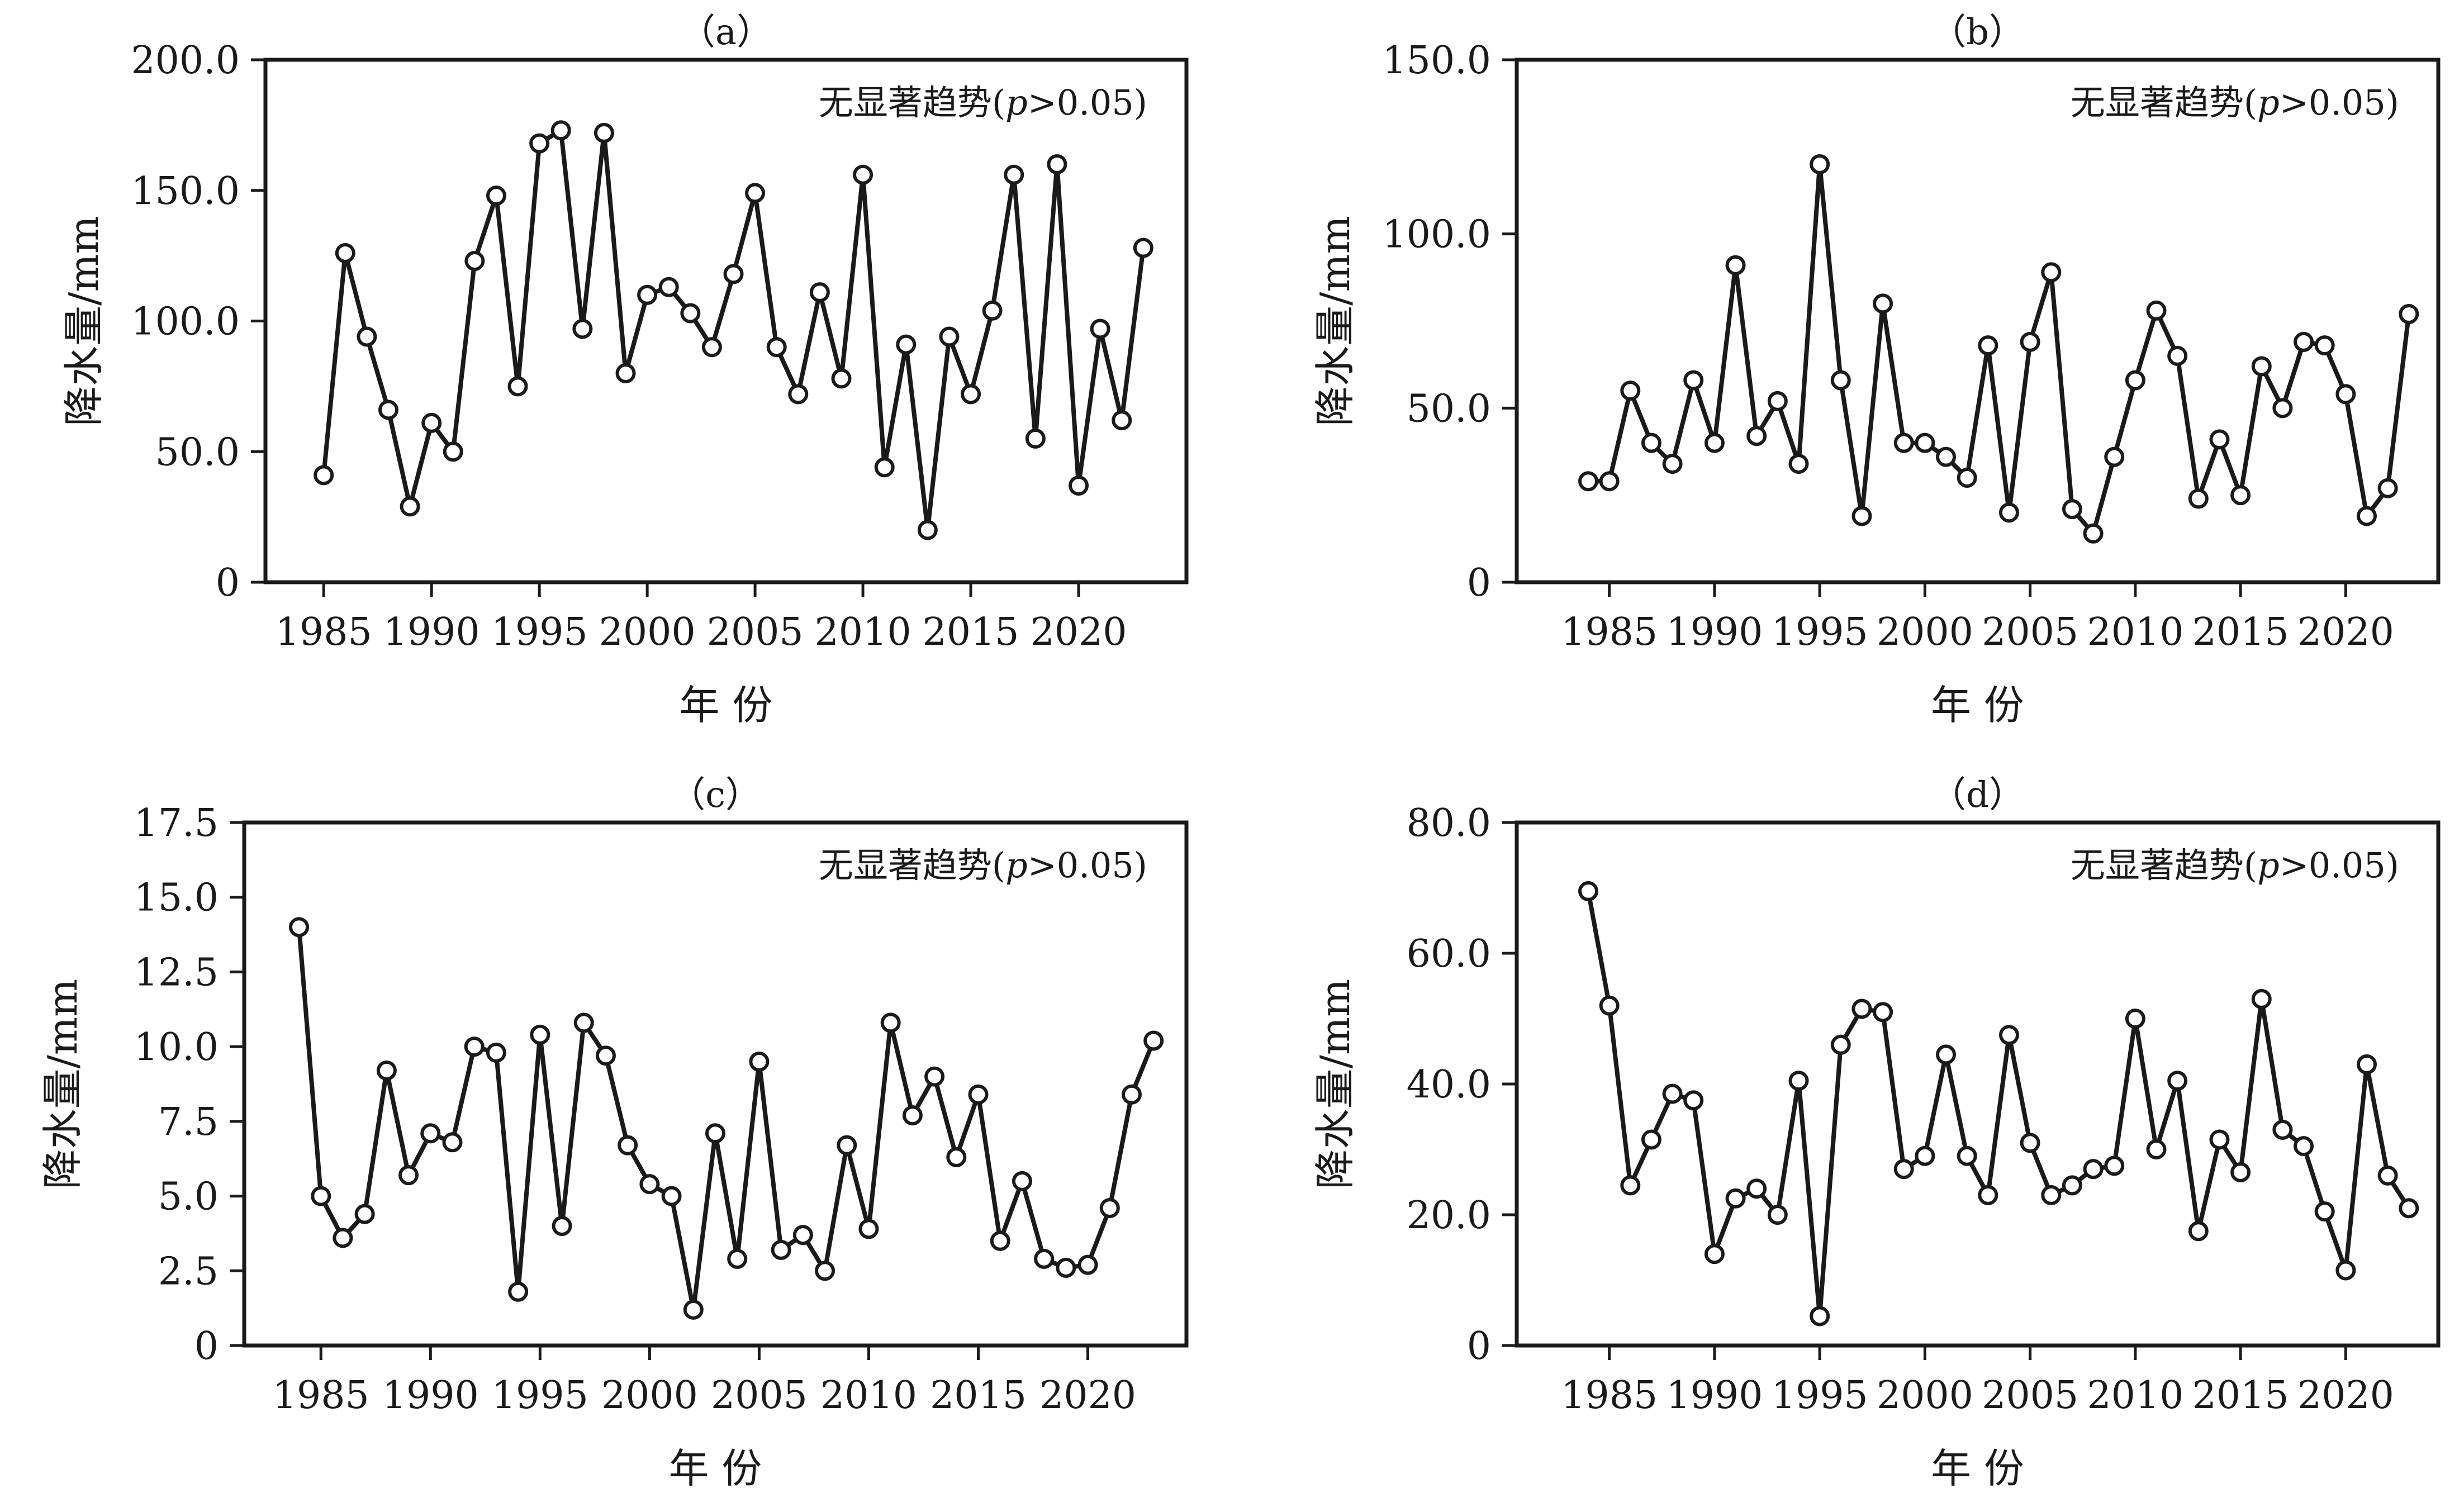  Describe the element at coordinates (1449, 954) in the screenshot. I see `y-tick-label: 60.0` at that location.